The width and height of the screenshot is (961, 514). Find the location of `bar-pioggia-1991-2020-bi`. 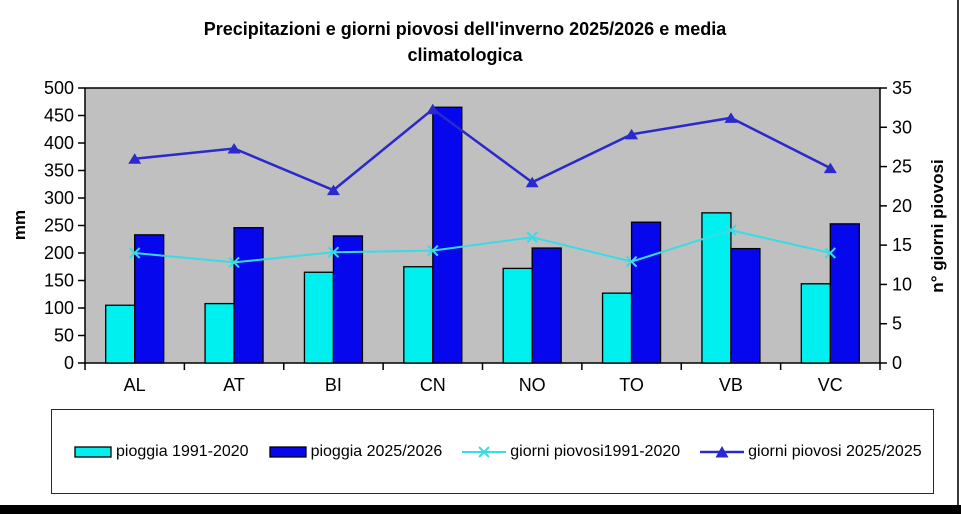

bar-pioggia-1991-2020-bi is located at coordinates (319, 317).